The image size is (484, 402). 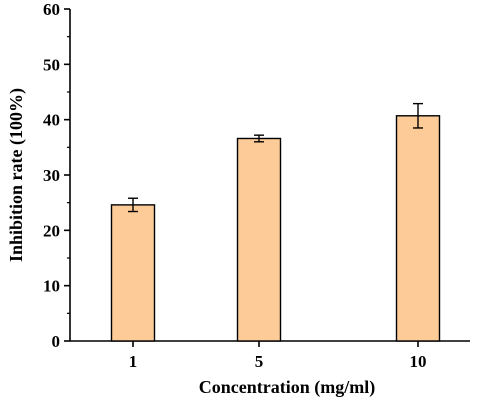 What do you see at coordinates (51, 120) in the screenshot?
I see `y-tick-label: 40` at bounding box center [51, 120].